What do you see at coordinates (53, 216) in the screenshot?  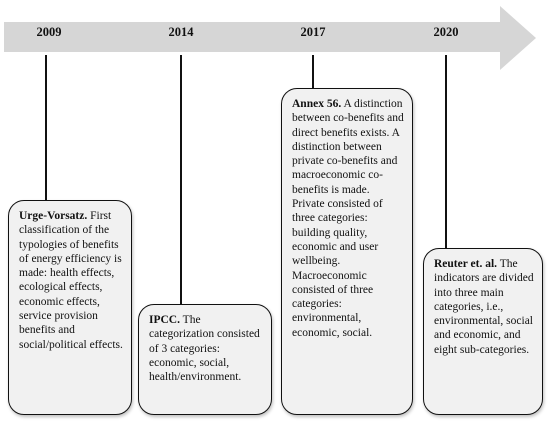 I see `event-author: Urge-Vorsatz.` at bounding box center [53, 216].